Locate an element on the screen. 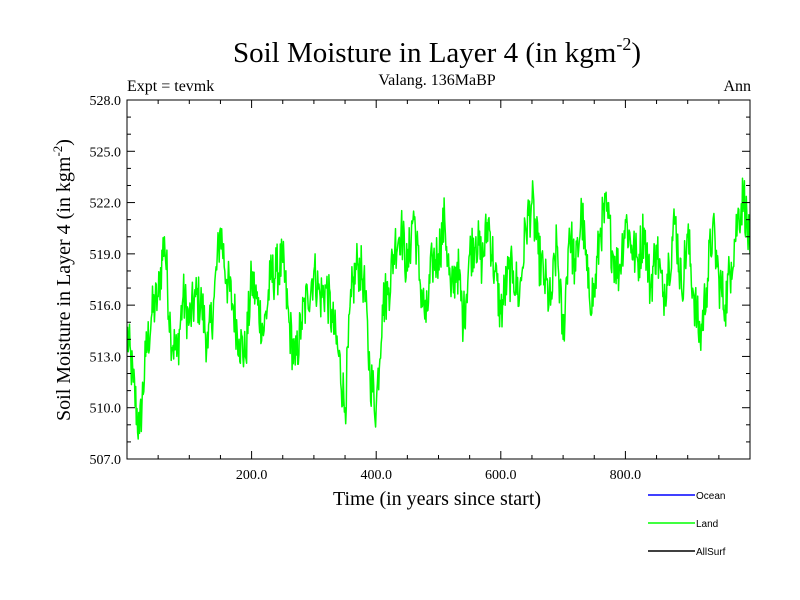 The width and height of the screenshot is (800, 600). legend: Ocean Land AllSurf is located at coordinates (687, 524).